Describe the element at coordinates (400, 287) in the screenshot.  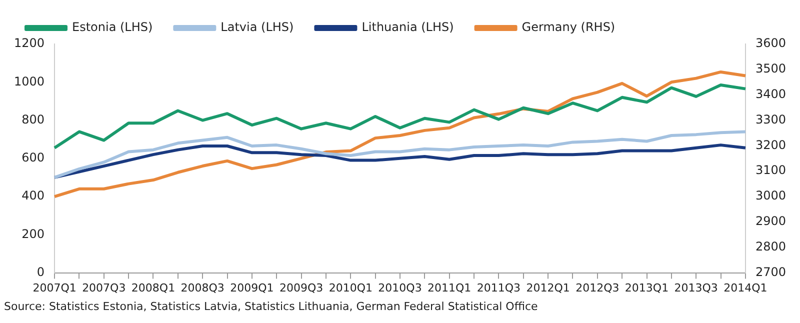
I see `x-tick-label: 2010Q3` at that location.